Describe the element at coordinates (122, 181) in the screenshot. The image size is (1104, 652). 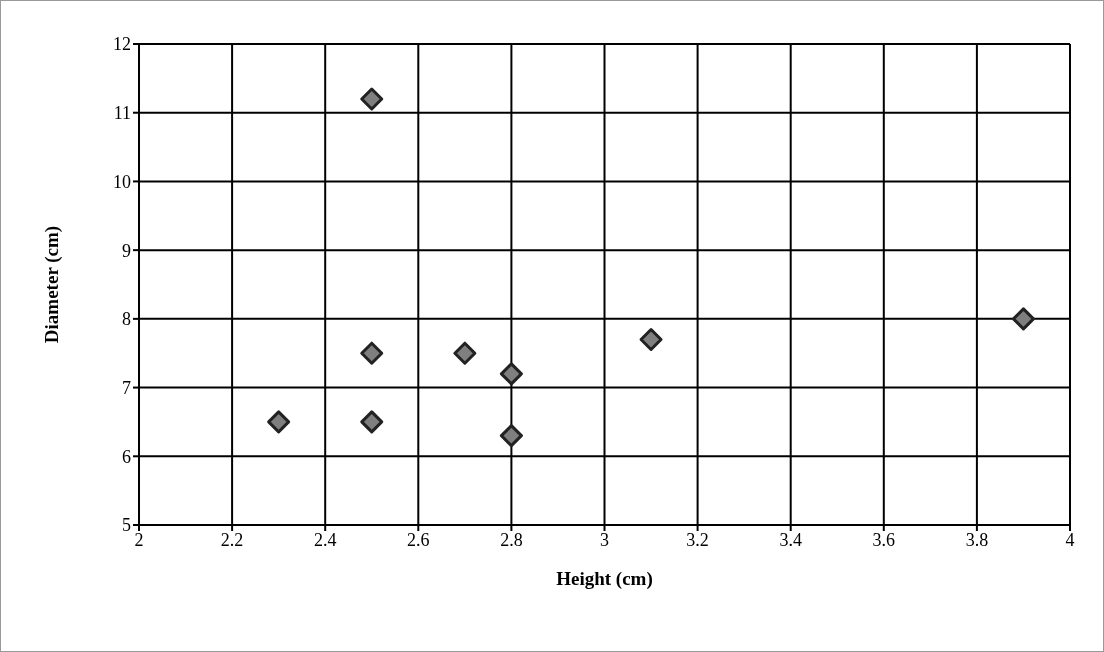
I see `y-tick-label: 10` at that location.